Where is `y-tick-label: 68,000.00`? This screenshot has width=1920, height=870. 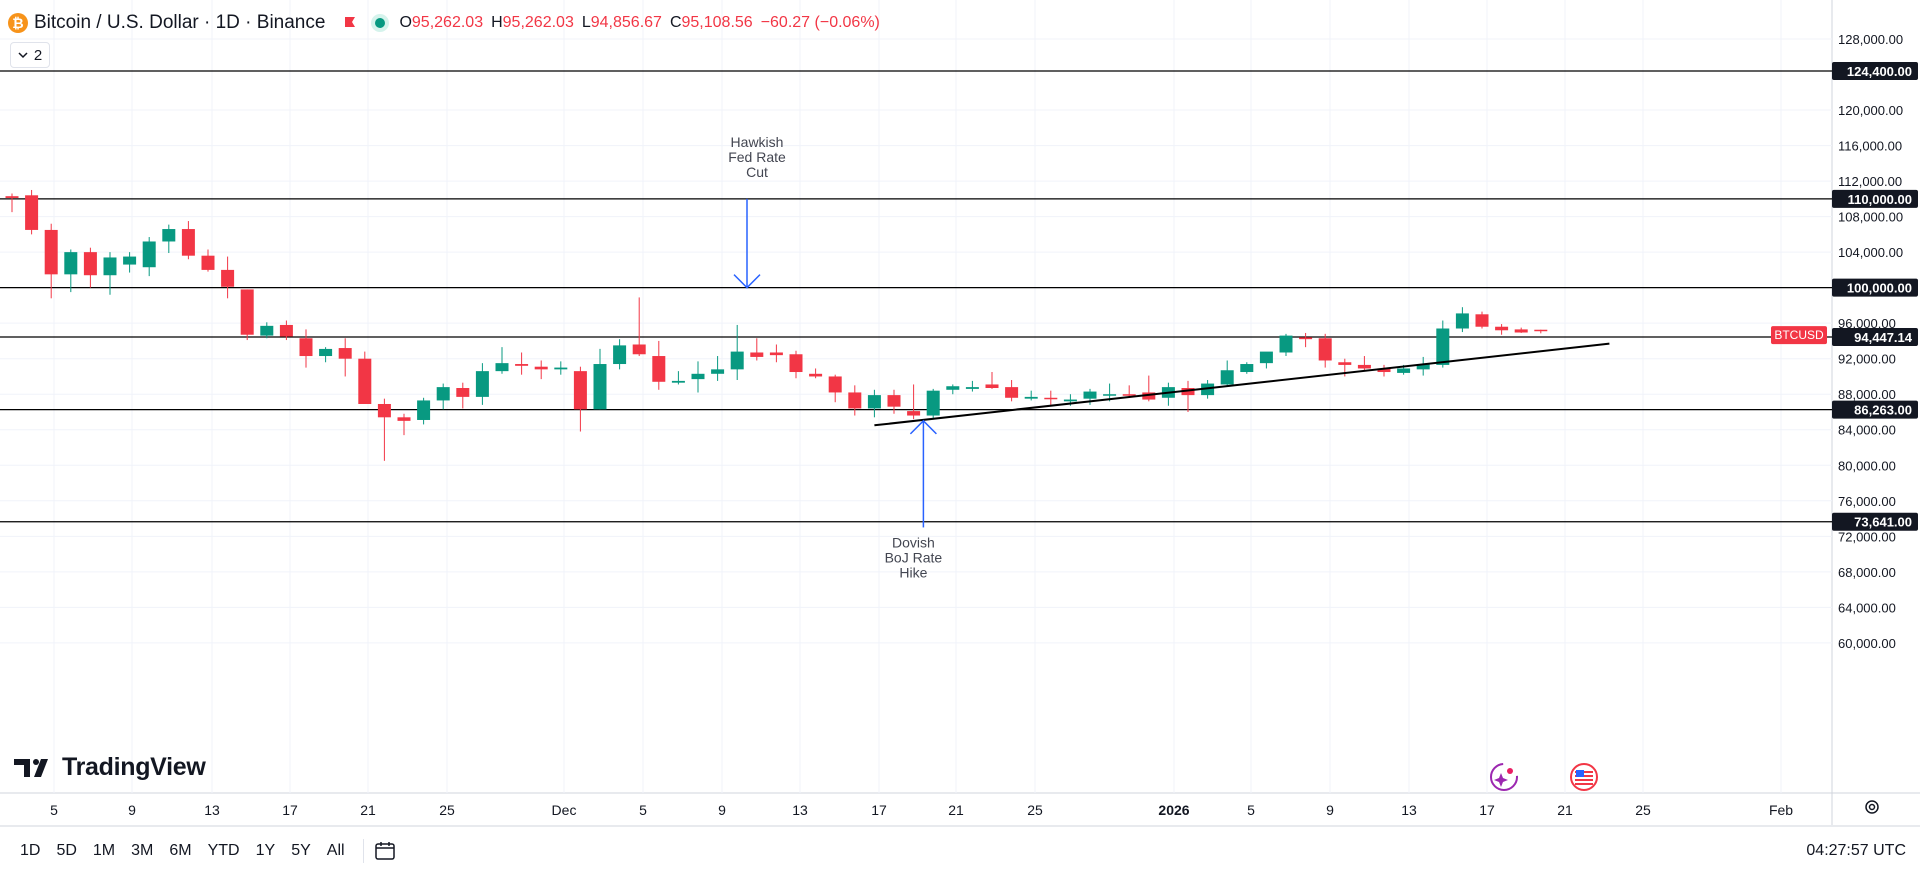 y-tick-label: 68,000.00 is located at coordinates (1867, 572).